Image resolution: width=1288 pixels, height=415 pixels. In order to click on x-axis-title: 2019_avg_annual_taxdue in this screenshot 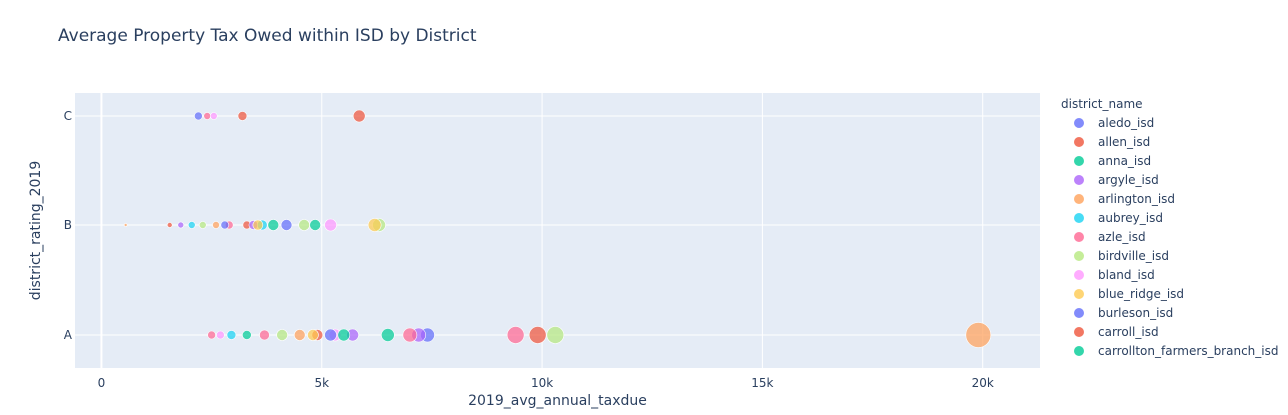, I will do `click(557, 401)`.